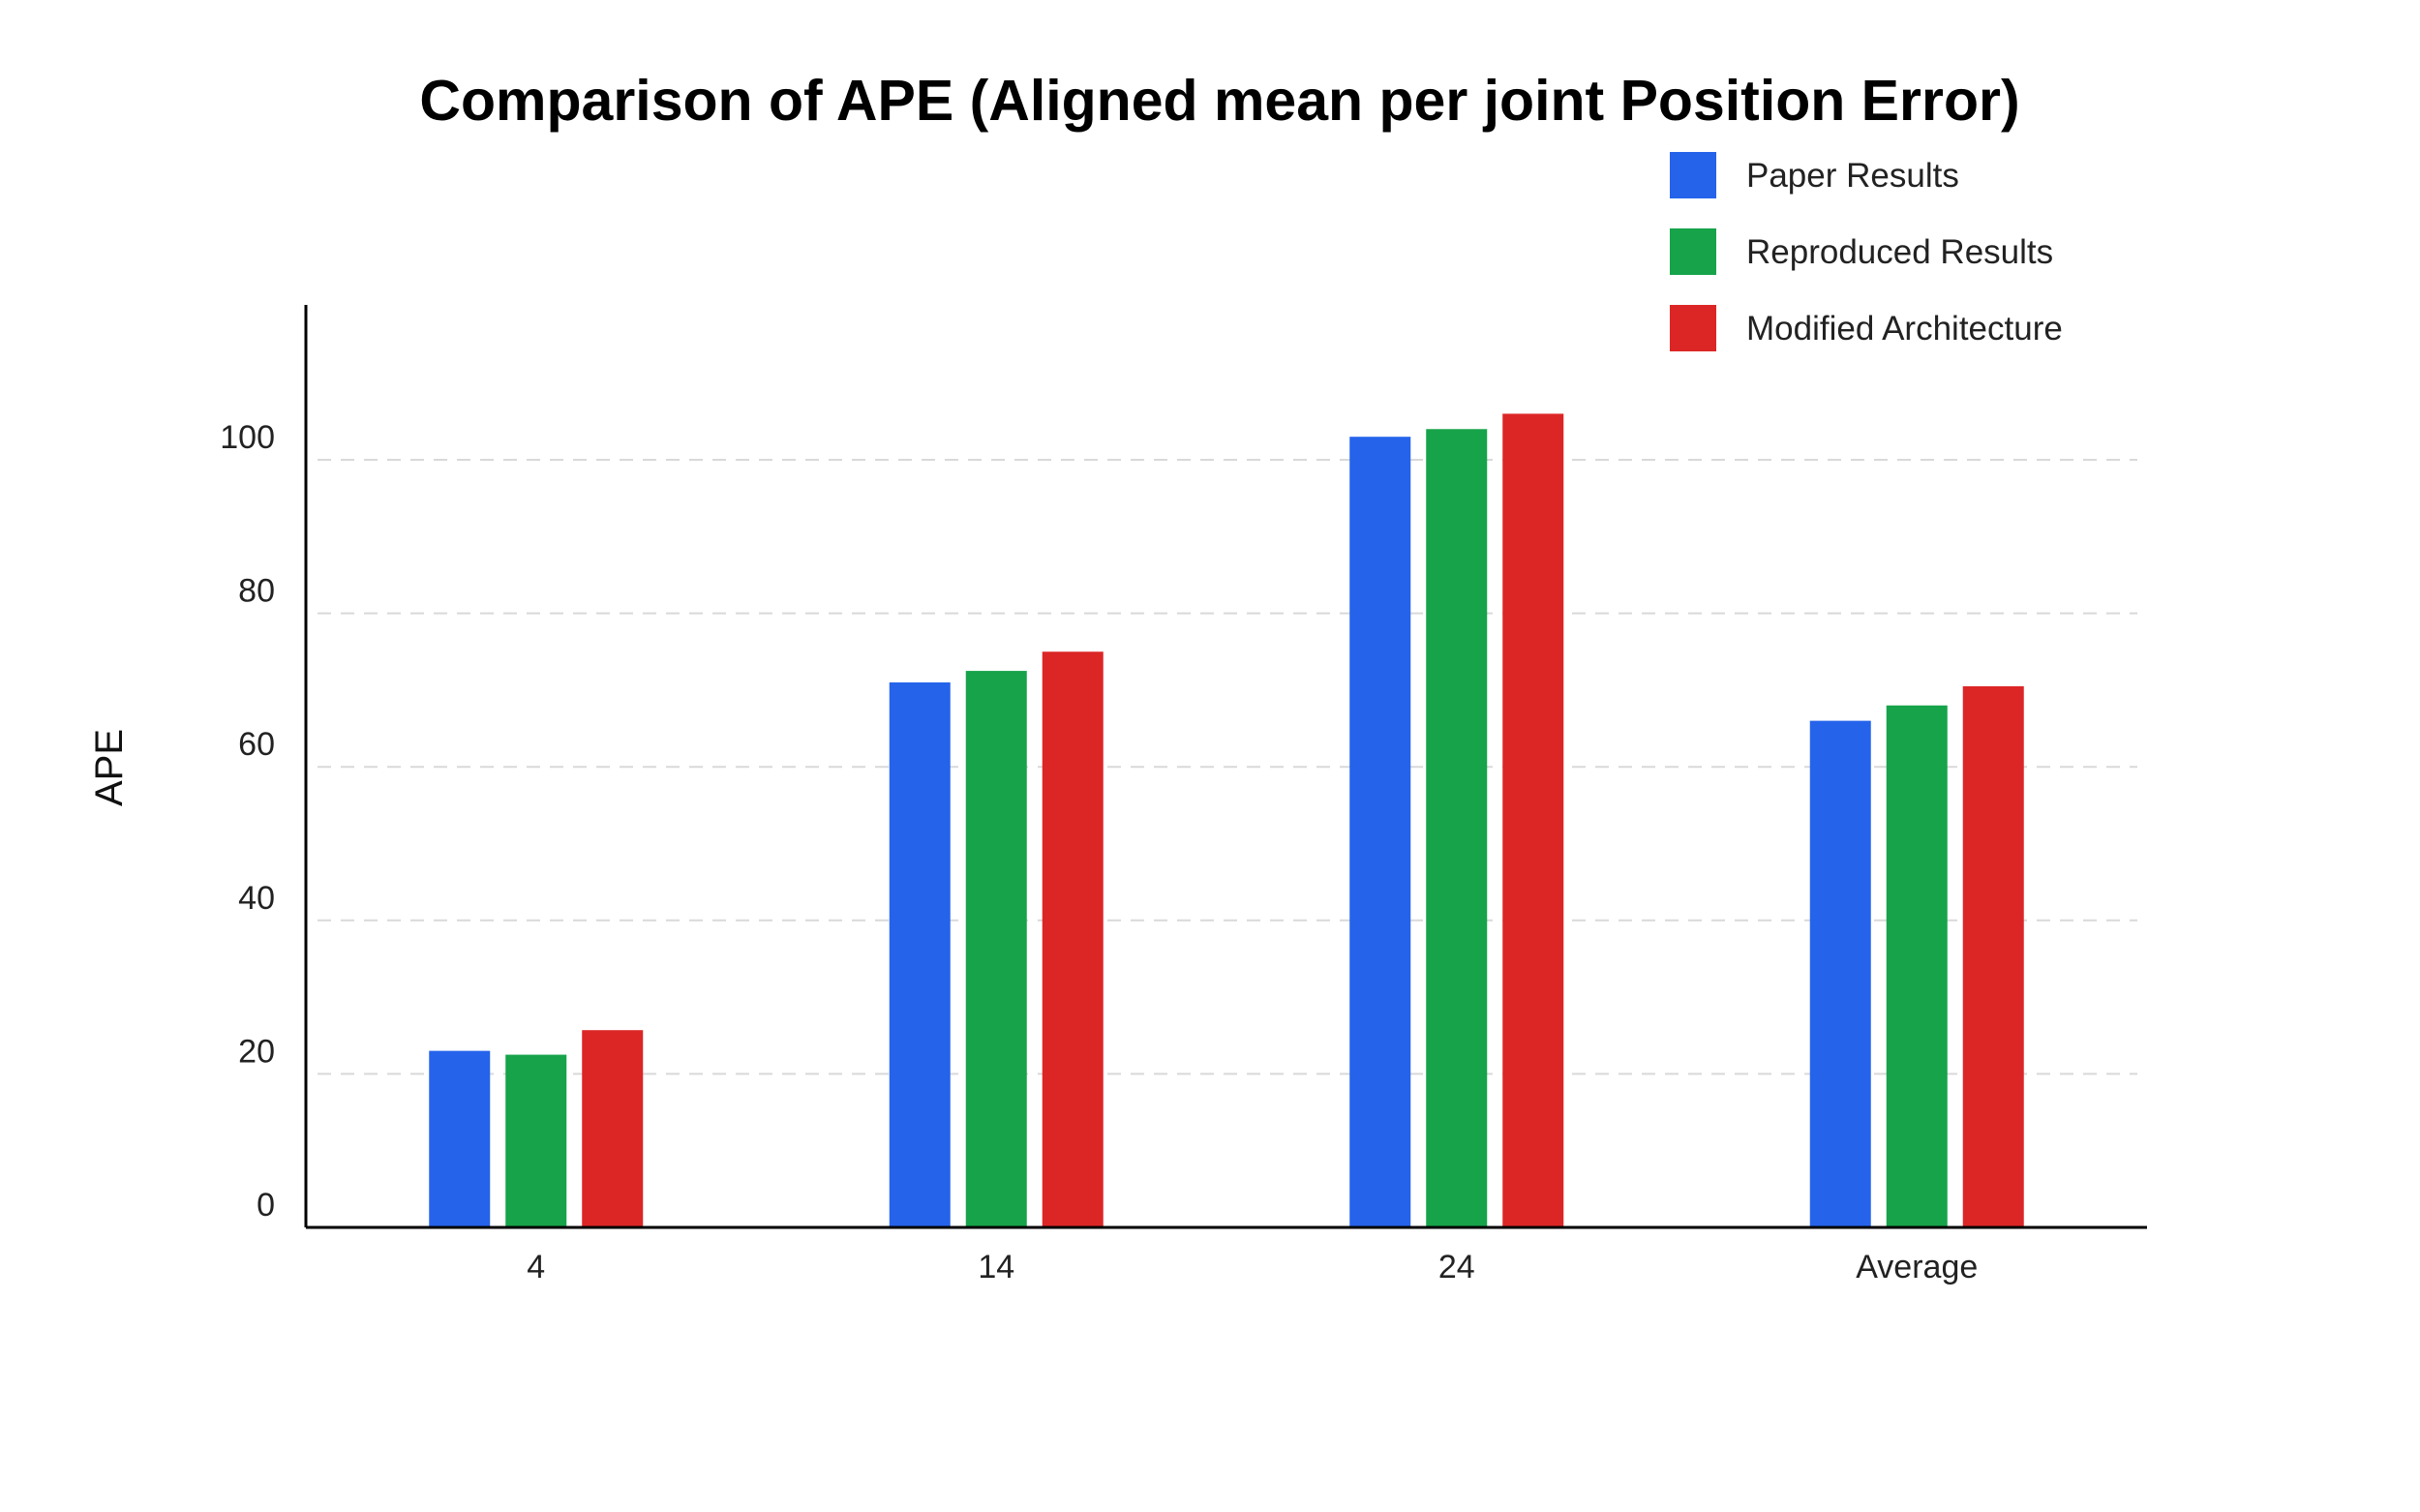  What do you see at coordinates (247, 821) in the screenshot?
I see `y-tick-labels: 0 20 40 60 80 100` at bounding box center [247, 821].